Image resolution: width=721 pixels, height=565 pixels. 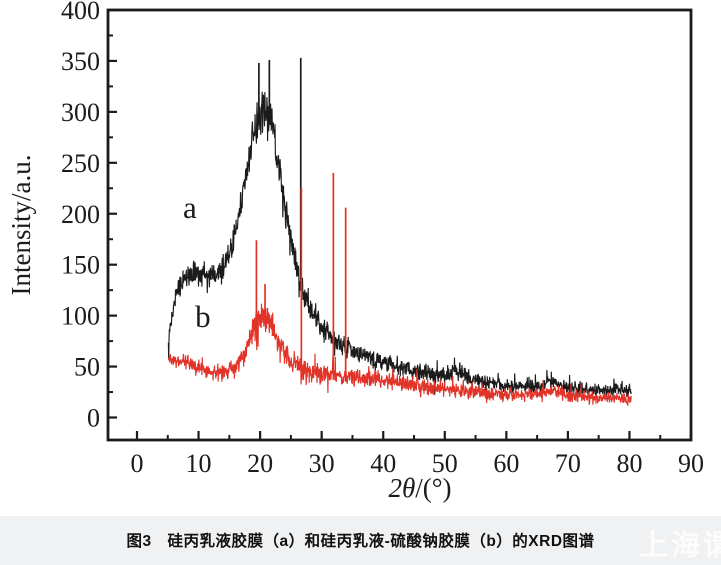 I want to click on y-tick-label: 400, so click(x=80, y=12).